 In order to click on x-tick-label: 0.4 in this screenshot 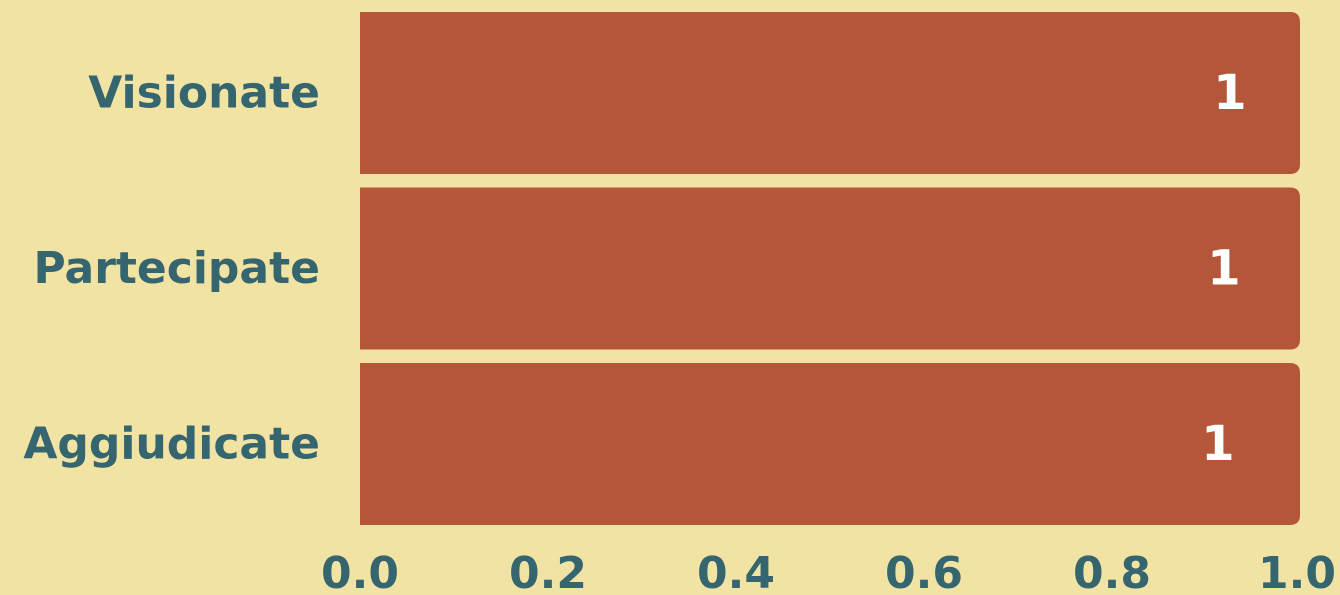, I will do `click(736, 571)`.